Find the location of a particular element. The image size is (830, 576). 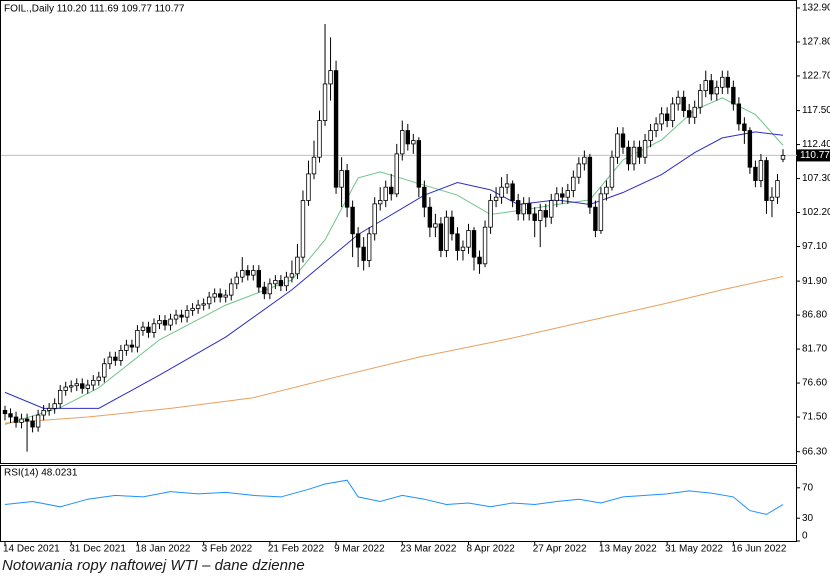

x-tick-label: 31 Dec 2021 is located at coordinates (97, 549).